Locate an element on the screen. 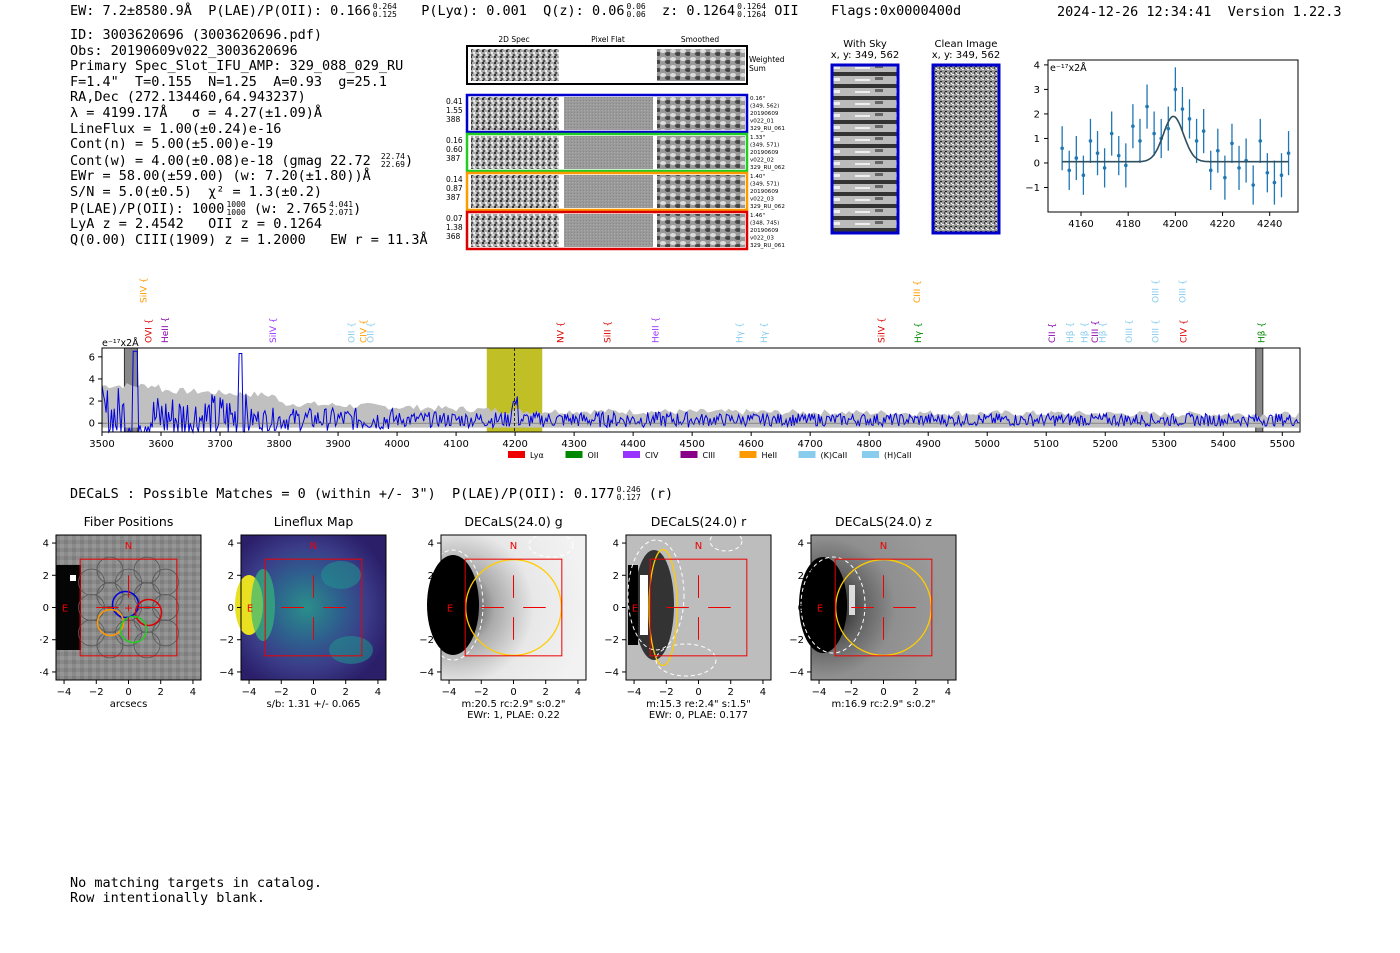 The image size is (1400, 953). emission-line-label-18: CIII { is located at coordinates (1096, 331).